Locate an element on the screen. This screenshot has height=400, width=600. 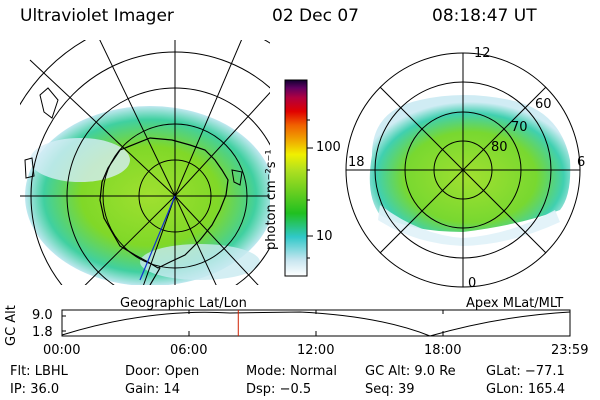
colorbar is located at coordinates (296, 178).